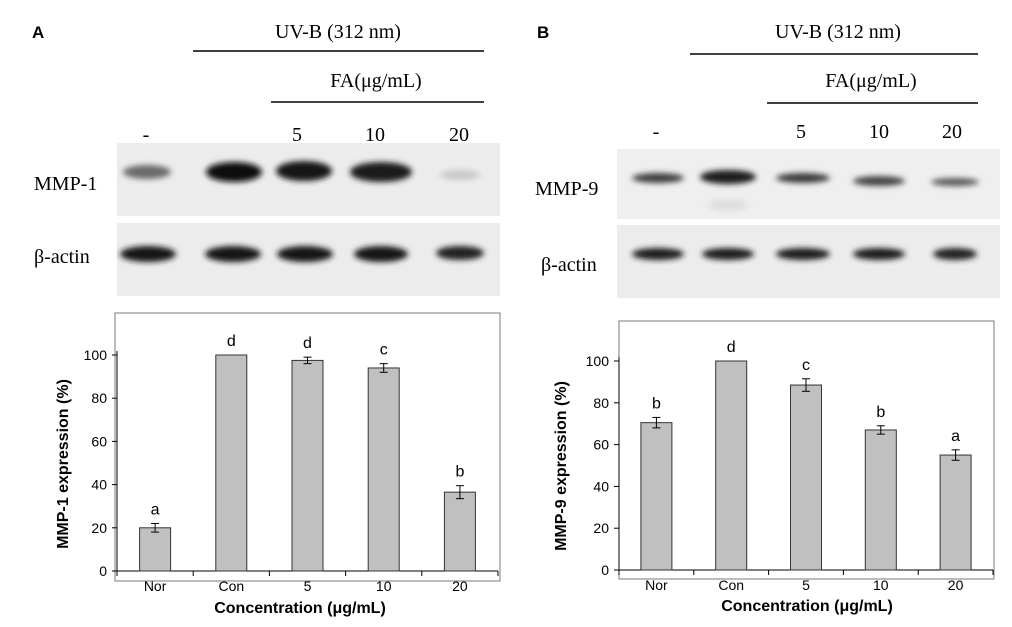 This screenshot has height=627, width=1012. What do you see at coordinates (808, 184) in the screenshot?
I see `blot-mmp9` at bounding box center [808, 184].